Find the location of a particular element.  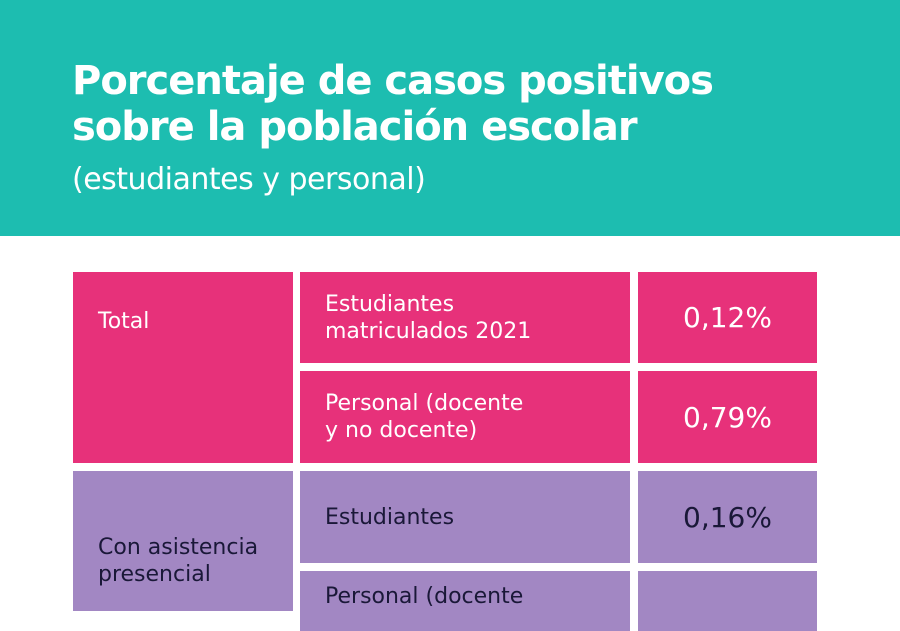

row-label: Estudiantes is located at coordinates (465, 517).